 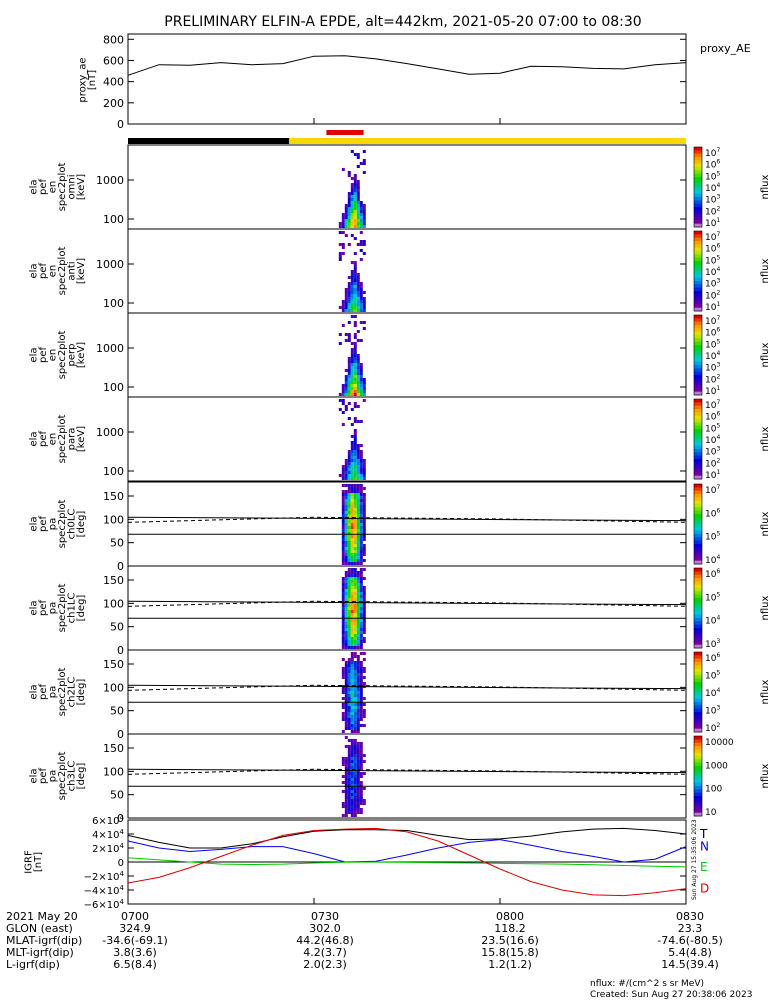 What do you see at coordinates (113, 687) in the screenshot?
I see `y-tick-label: 100` at bounding box center [113, 687].